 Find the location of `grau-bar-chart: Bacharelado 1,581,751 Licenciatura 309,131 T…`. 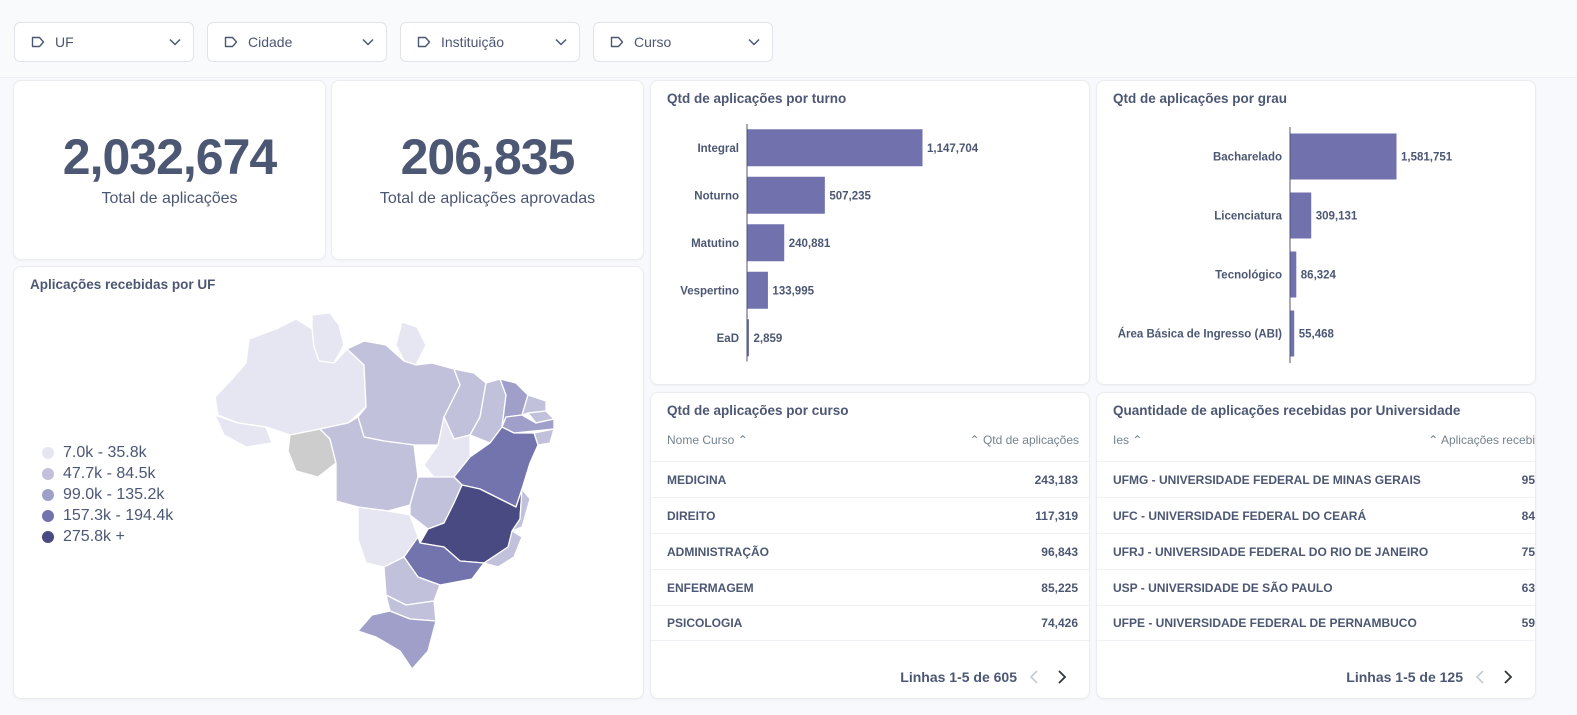

grau-bar-chart: Bacharelado 1,581,751 Licenciatura 309,131 T… is located at coordinates (1285, 245).